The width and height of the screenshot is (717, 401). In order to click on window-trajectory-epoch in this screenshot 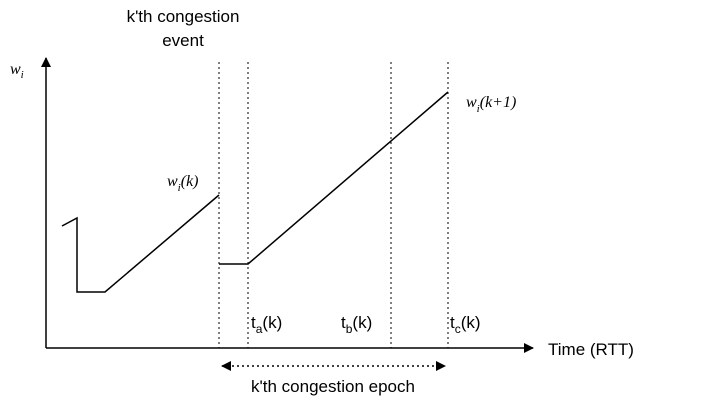, I will do `click(334, 178)`.